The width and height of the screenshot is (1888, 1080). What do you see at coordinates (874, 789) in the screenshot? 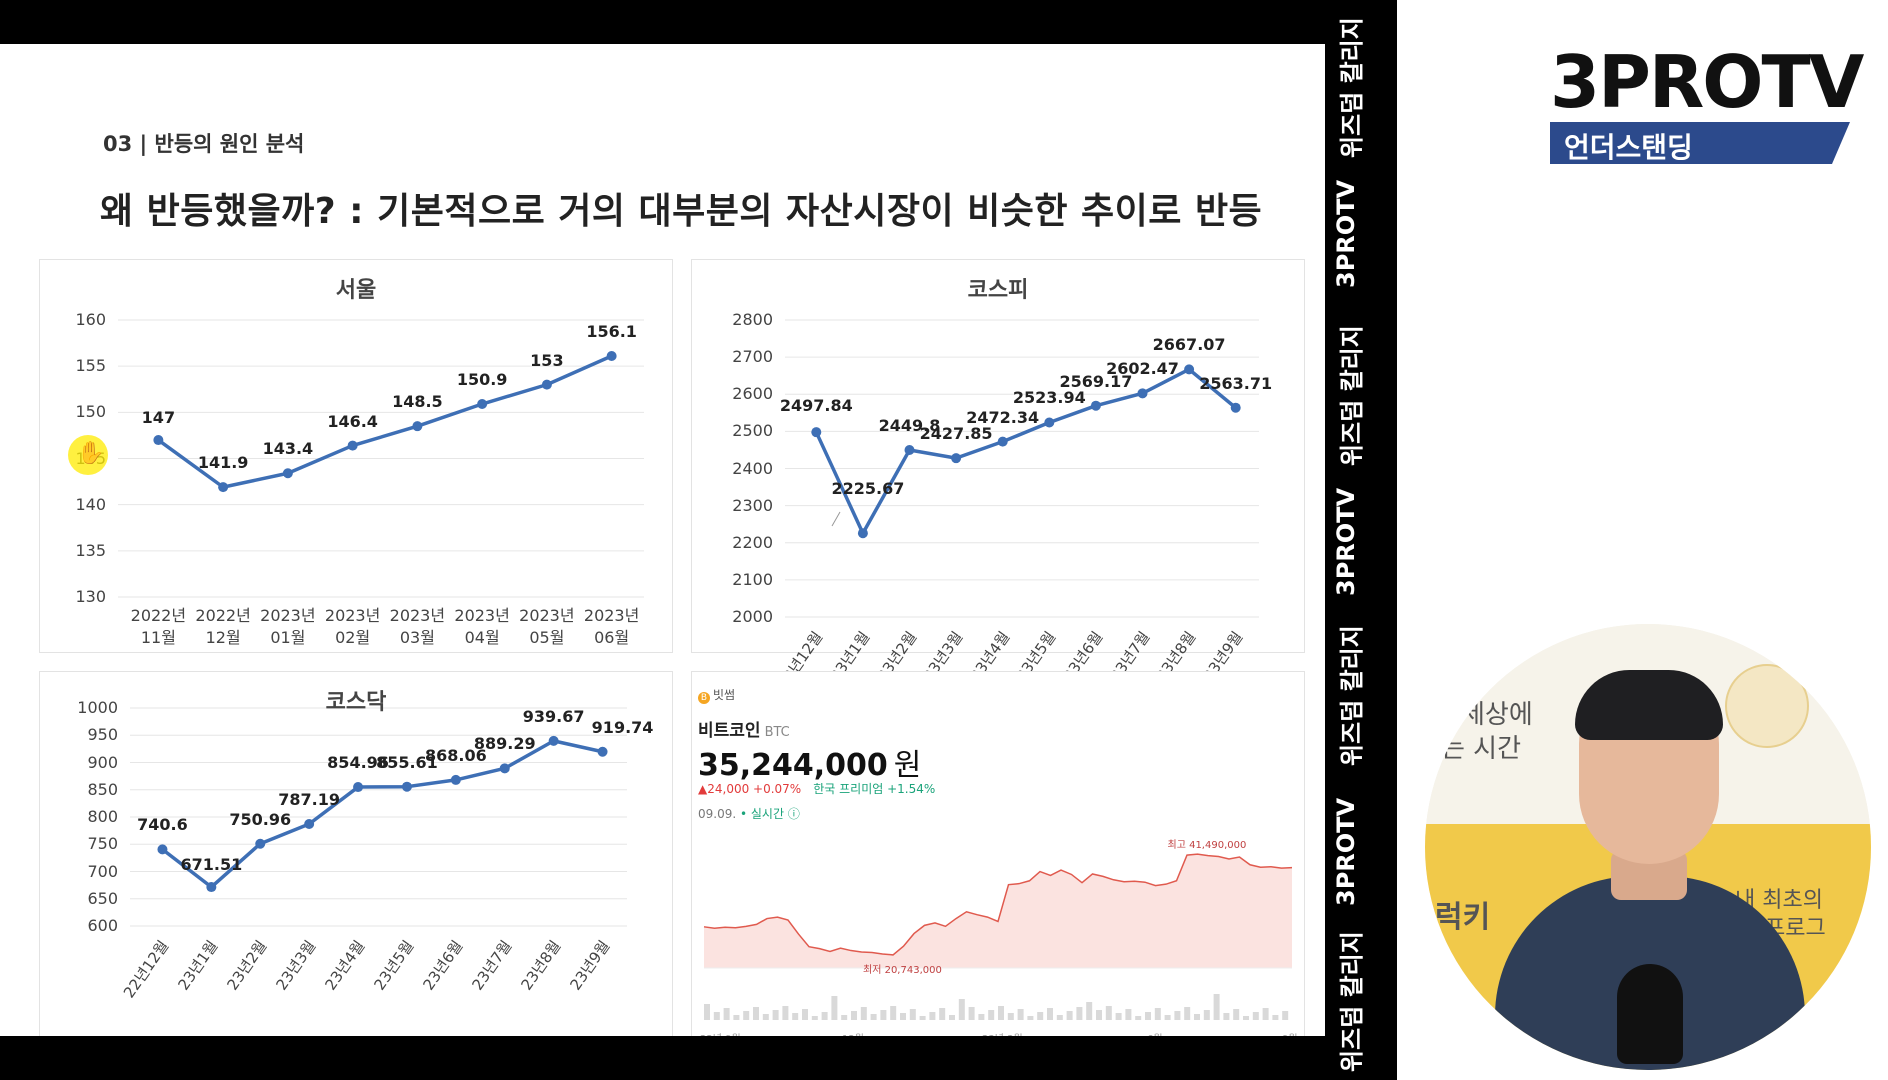
I see `korea-premium: 한국 프리미엄 +1.54%` at bounding box center [874, 789].